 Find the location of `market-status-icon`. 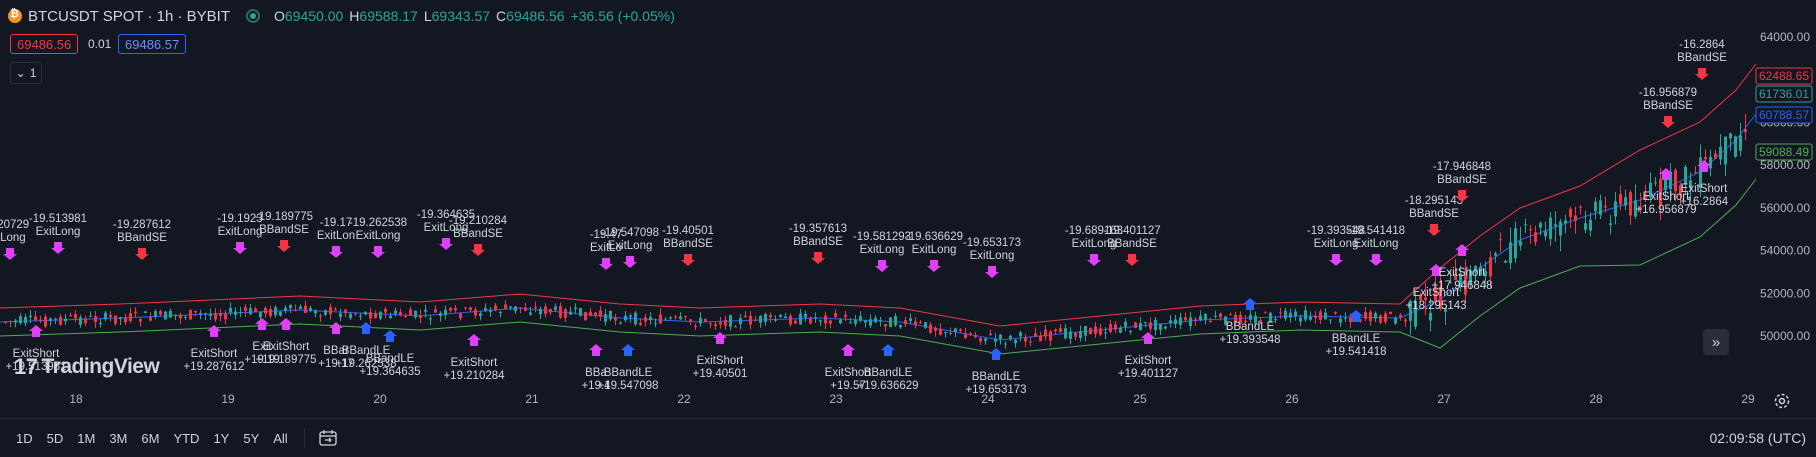

market-status-icon is located at coordinates (253, 16).